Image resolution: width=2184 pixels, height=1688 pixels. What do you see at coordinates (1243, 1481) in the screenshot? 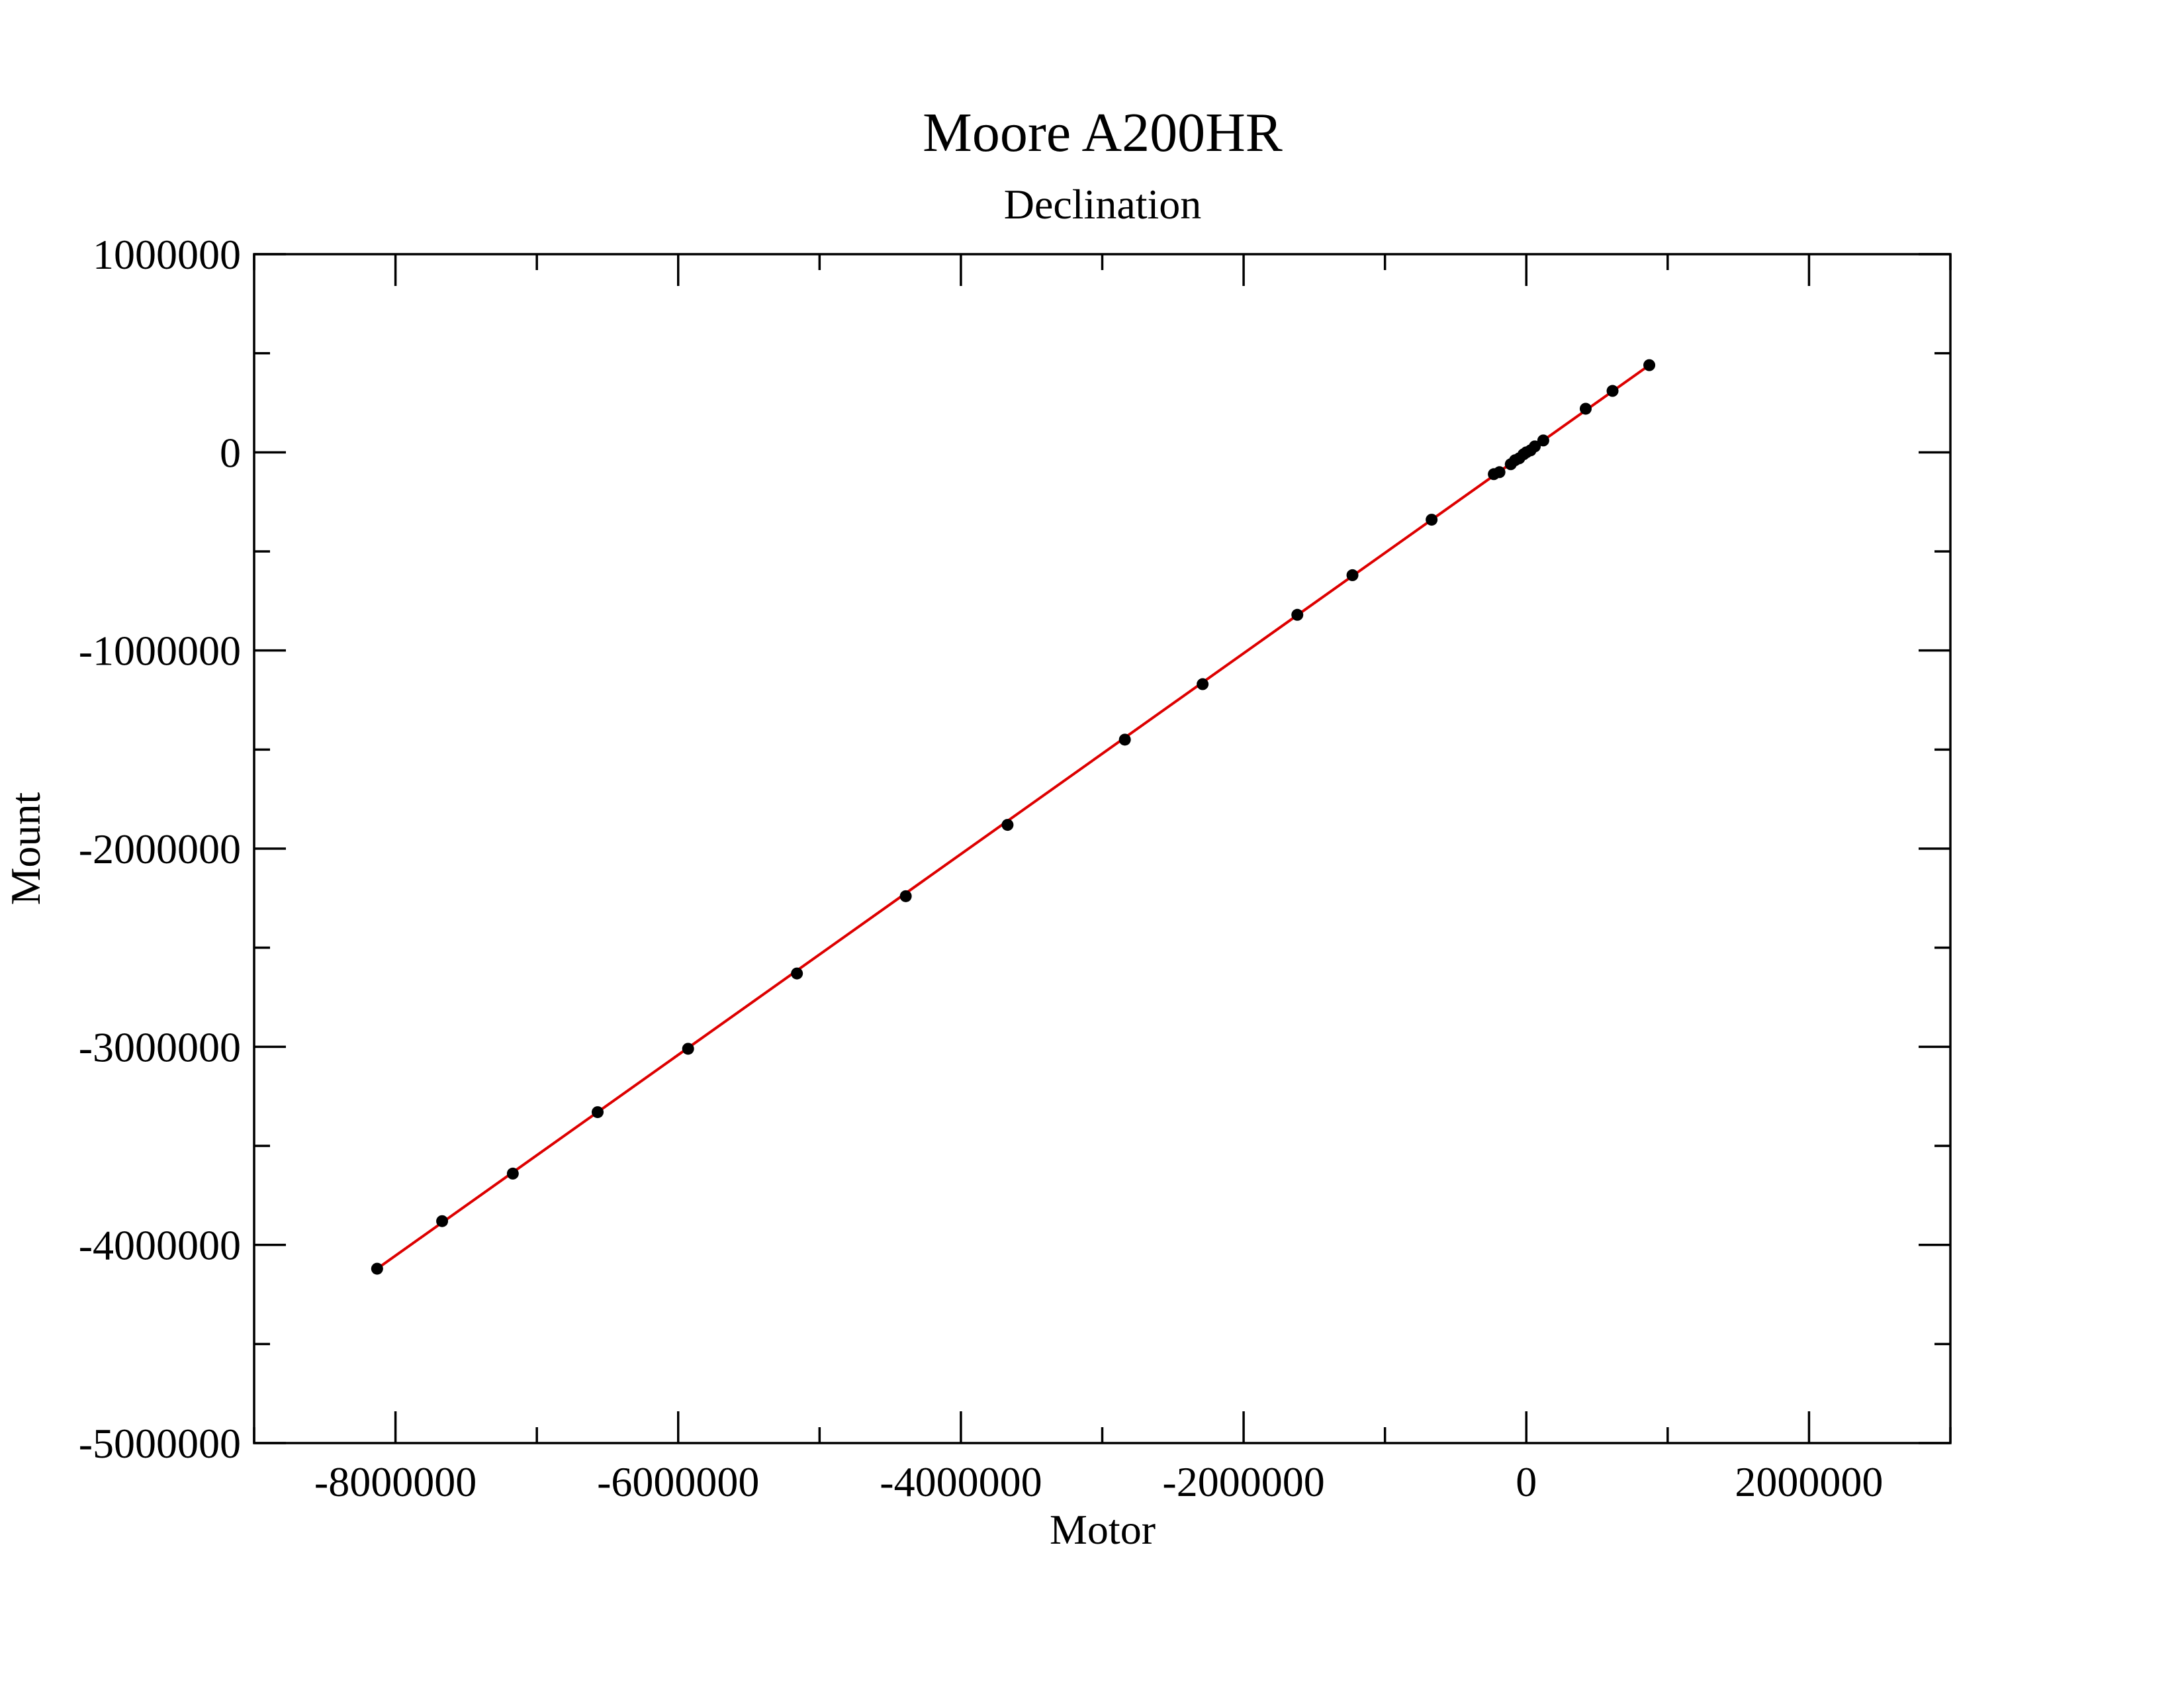
I see `x-tick-label: -2000000` at bounding box center [1243, 1481].